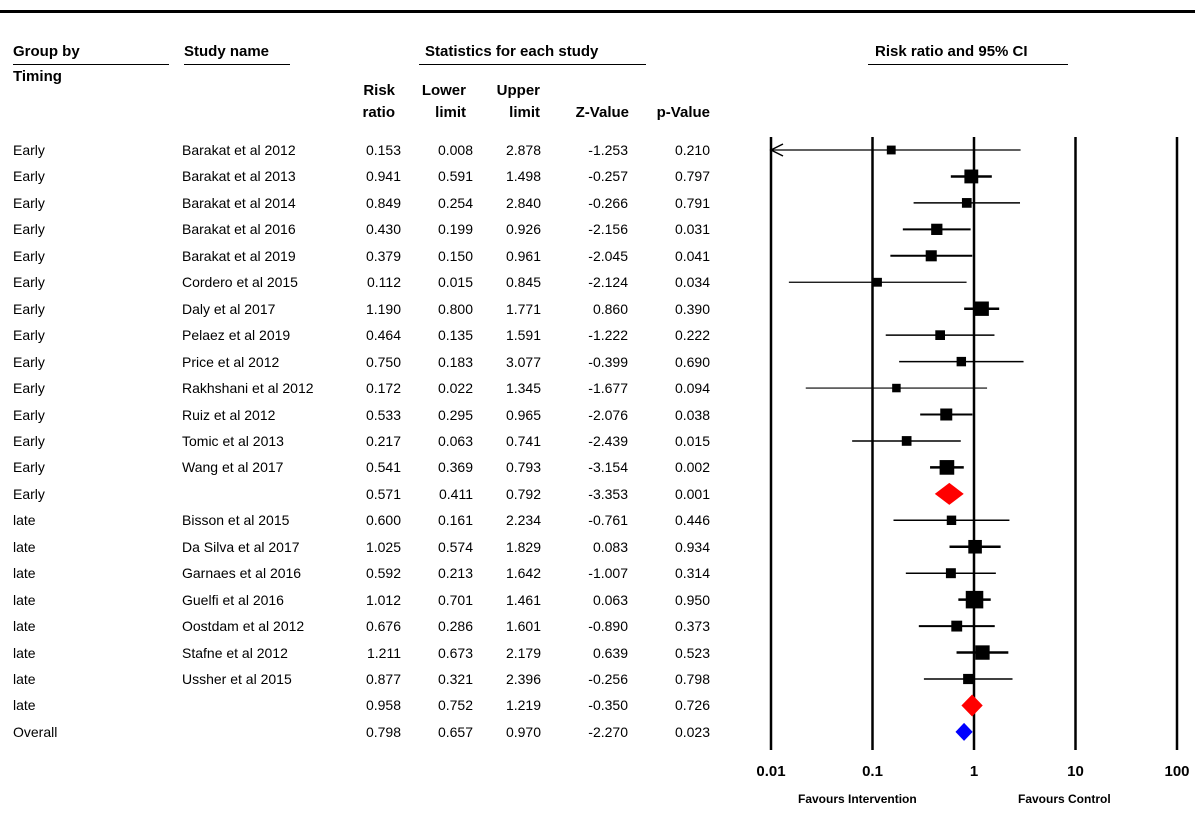  I want to click on study-name-cell: Daly et al 2017, so click(229, 308).